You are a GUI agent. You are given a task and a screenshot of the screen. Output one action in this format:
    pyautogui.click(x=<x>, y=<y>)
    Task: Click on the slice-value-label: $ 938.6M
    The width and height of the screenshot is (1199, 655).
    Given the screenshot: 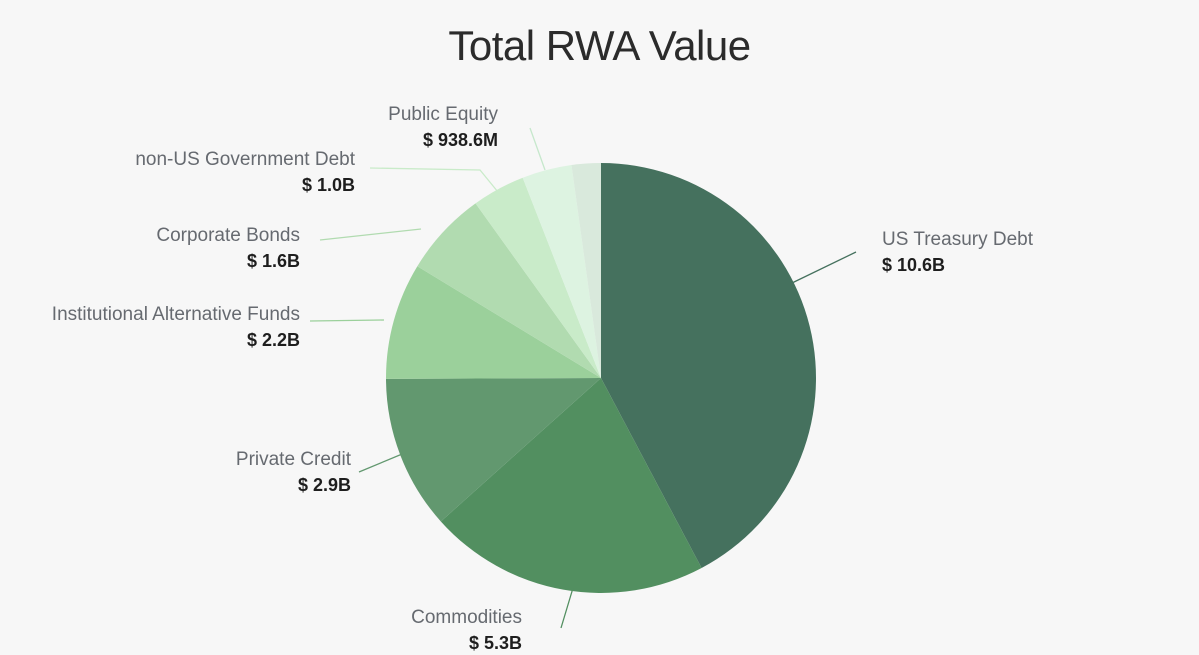 What is the action you would take?
    pyautogui.click(x=460, y=140)
    